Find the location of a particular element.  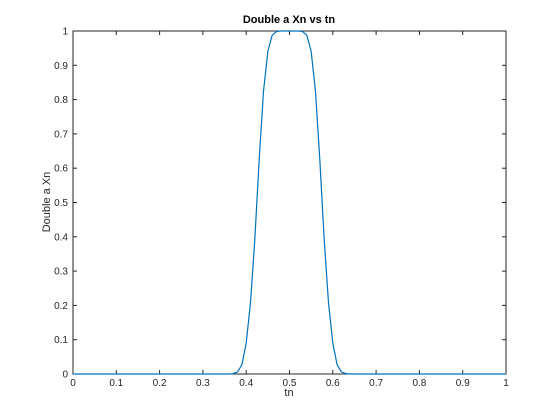

x-tick-label: 0.7 is located at coordinates (376, 383).